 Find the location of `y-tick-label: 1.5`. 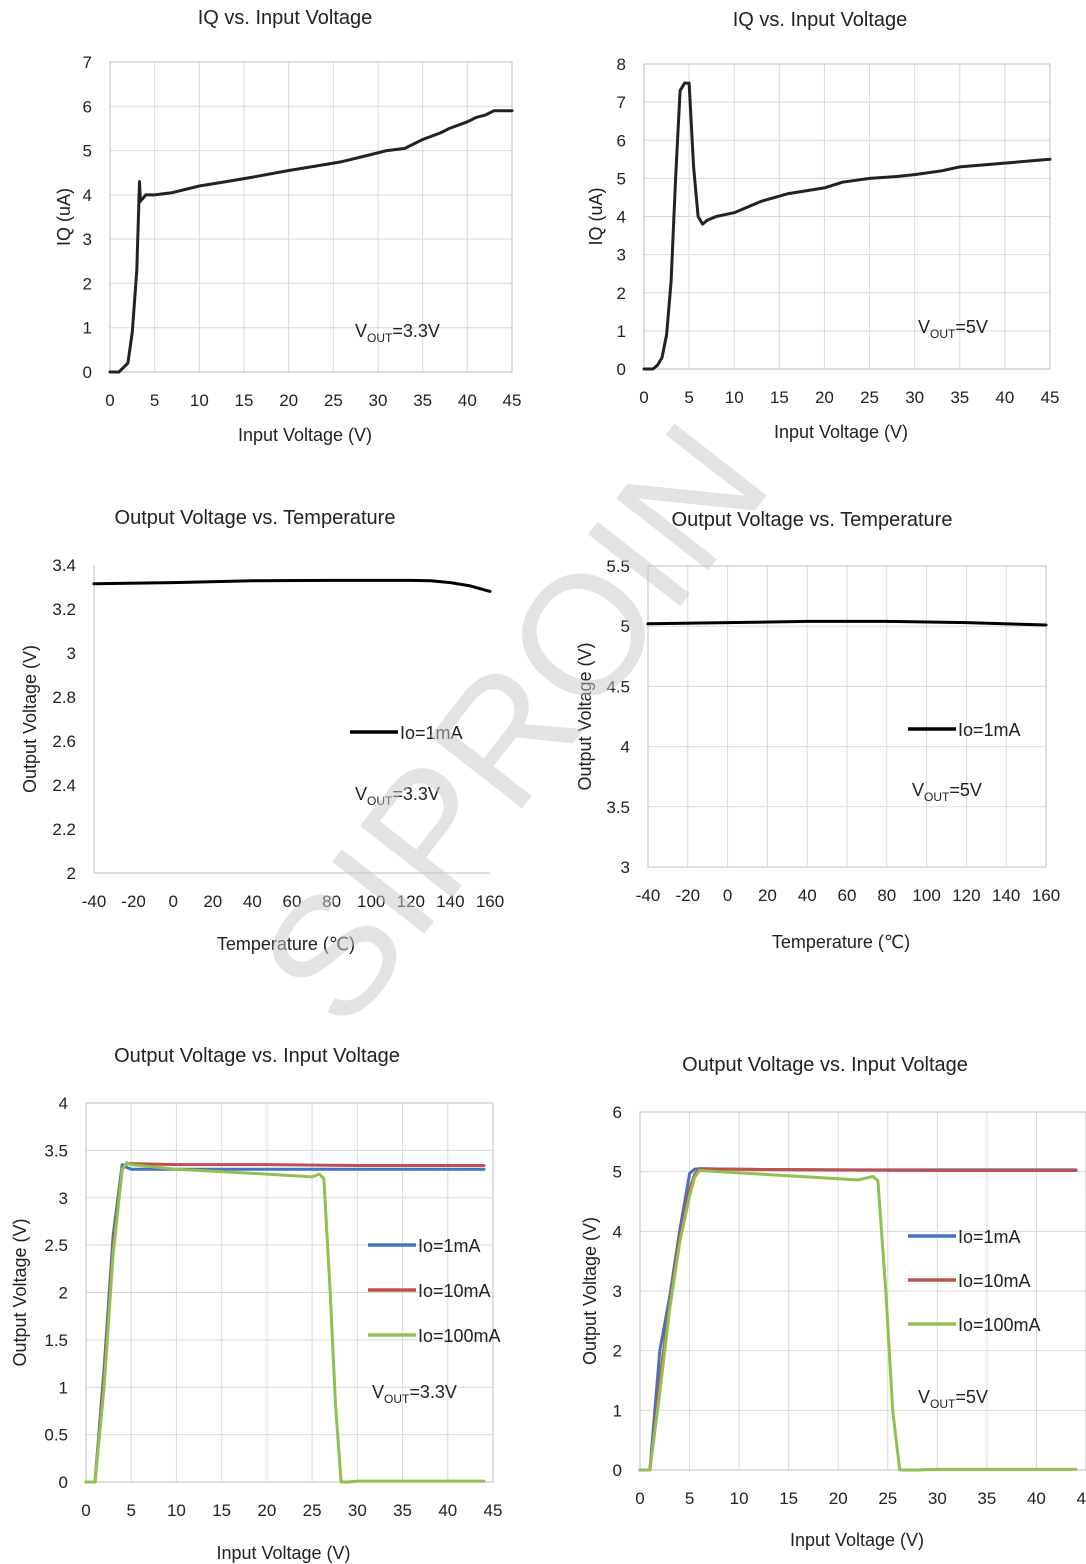

y-tick-label: 1.5 is located at coordinates (56, 1340).